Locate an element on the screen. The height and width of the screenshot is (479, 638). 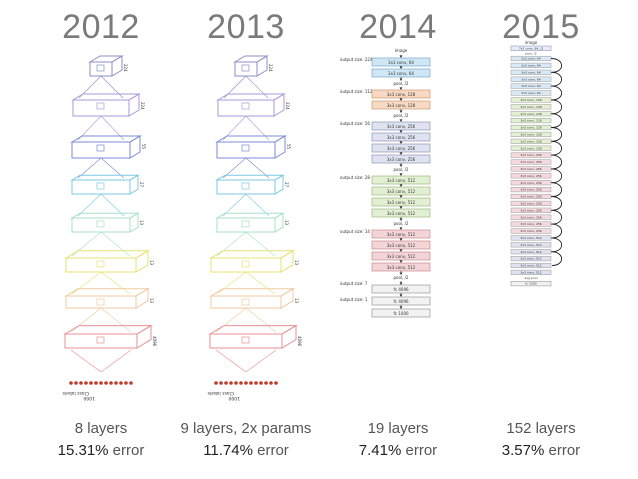
output-size-label: output size: 7 is located at coordinates (354, 283).